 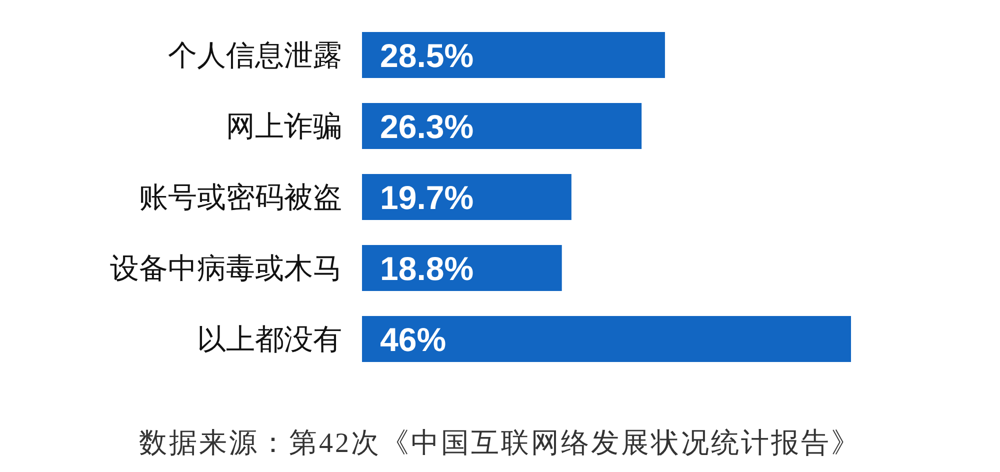 I want to click on value-label: 18.8%, so click(x=427, y=268).